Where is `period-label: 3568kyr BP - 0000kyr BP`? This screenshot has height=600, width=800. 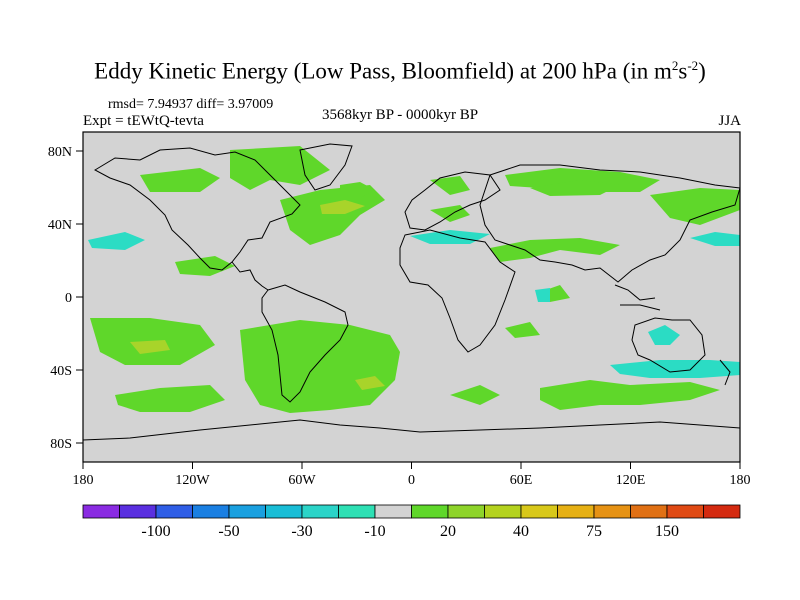
period-label: 3568kyr BP - 0000kyr BP is located at coordinates (400, 115).